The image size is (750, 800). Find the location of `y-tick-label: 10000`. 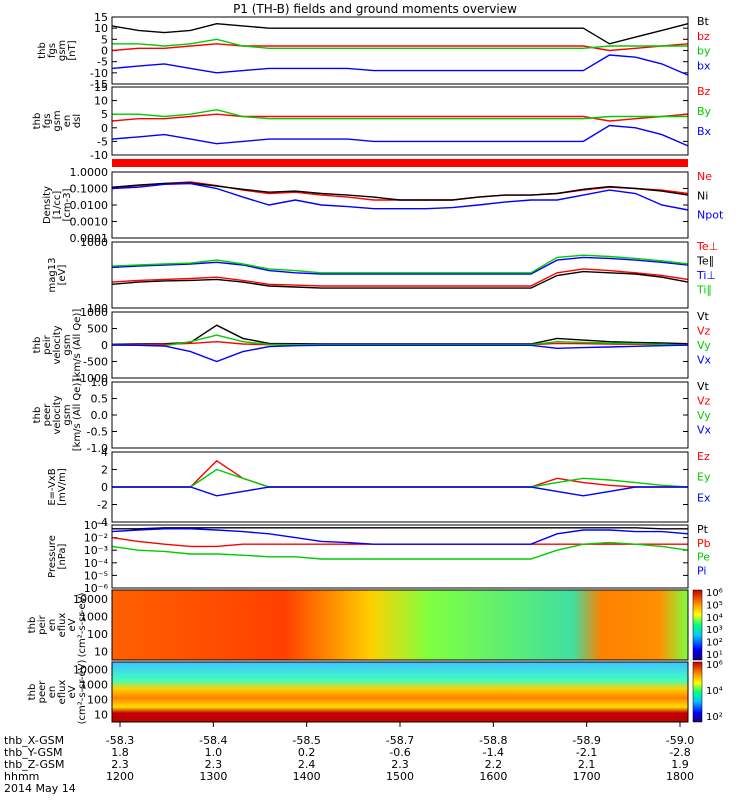

y-tick-label: 10000 is located at coordinates (90, 670).